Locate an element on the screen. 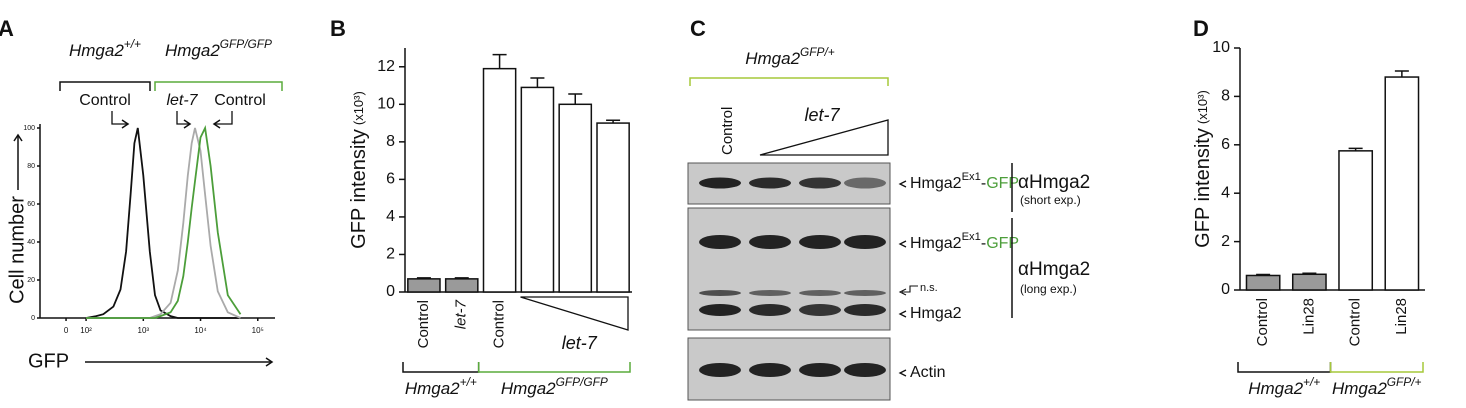 The width and height of the screenshot is (1466, 408). y-tick-label: 0 is located at coordinates (1225, 289).